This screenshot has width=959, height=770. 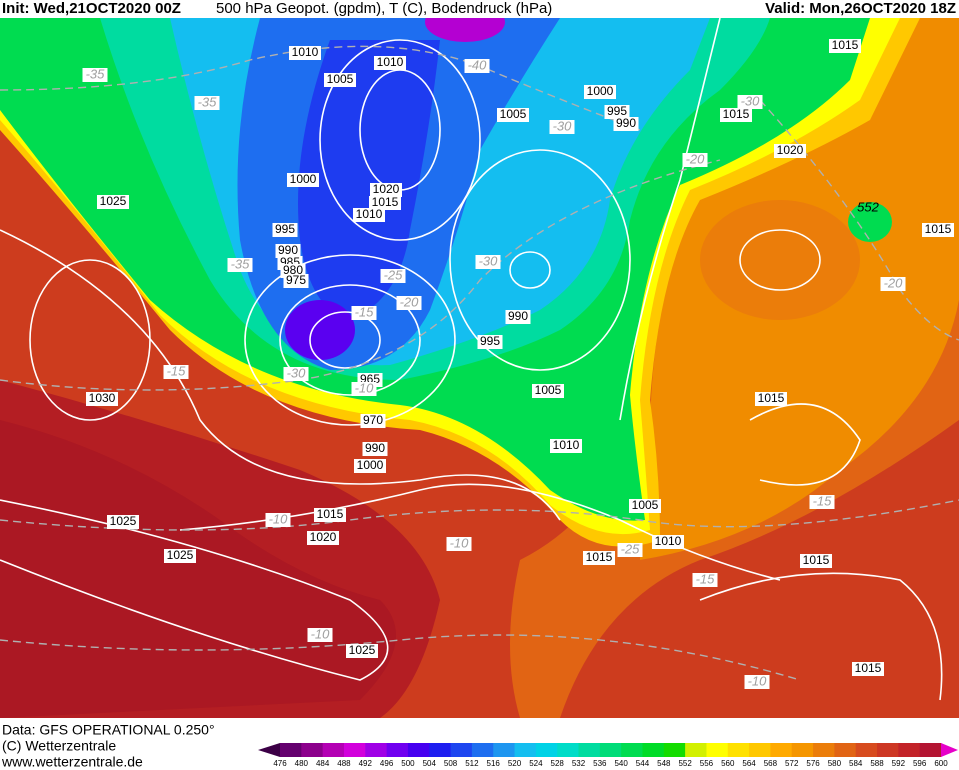 I want to click on colorbar-label: 492, so click(x=366, y=763).